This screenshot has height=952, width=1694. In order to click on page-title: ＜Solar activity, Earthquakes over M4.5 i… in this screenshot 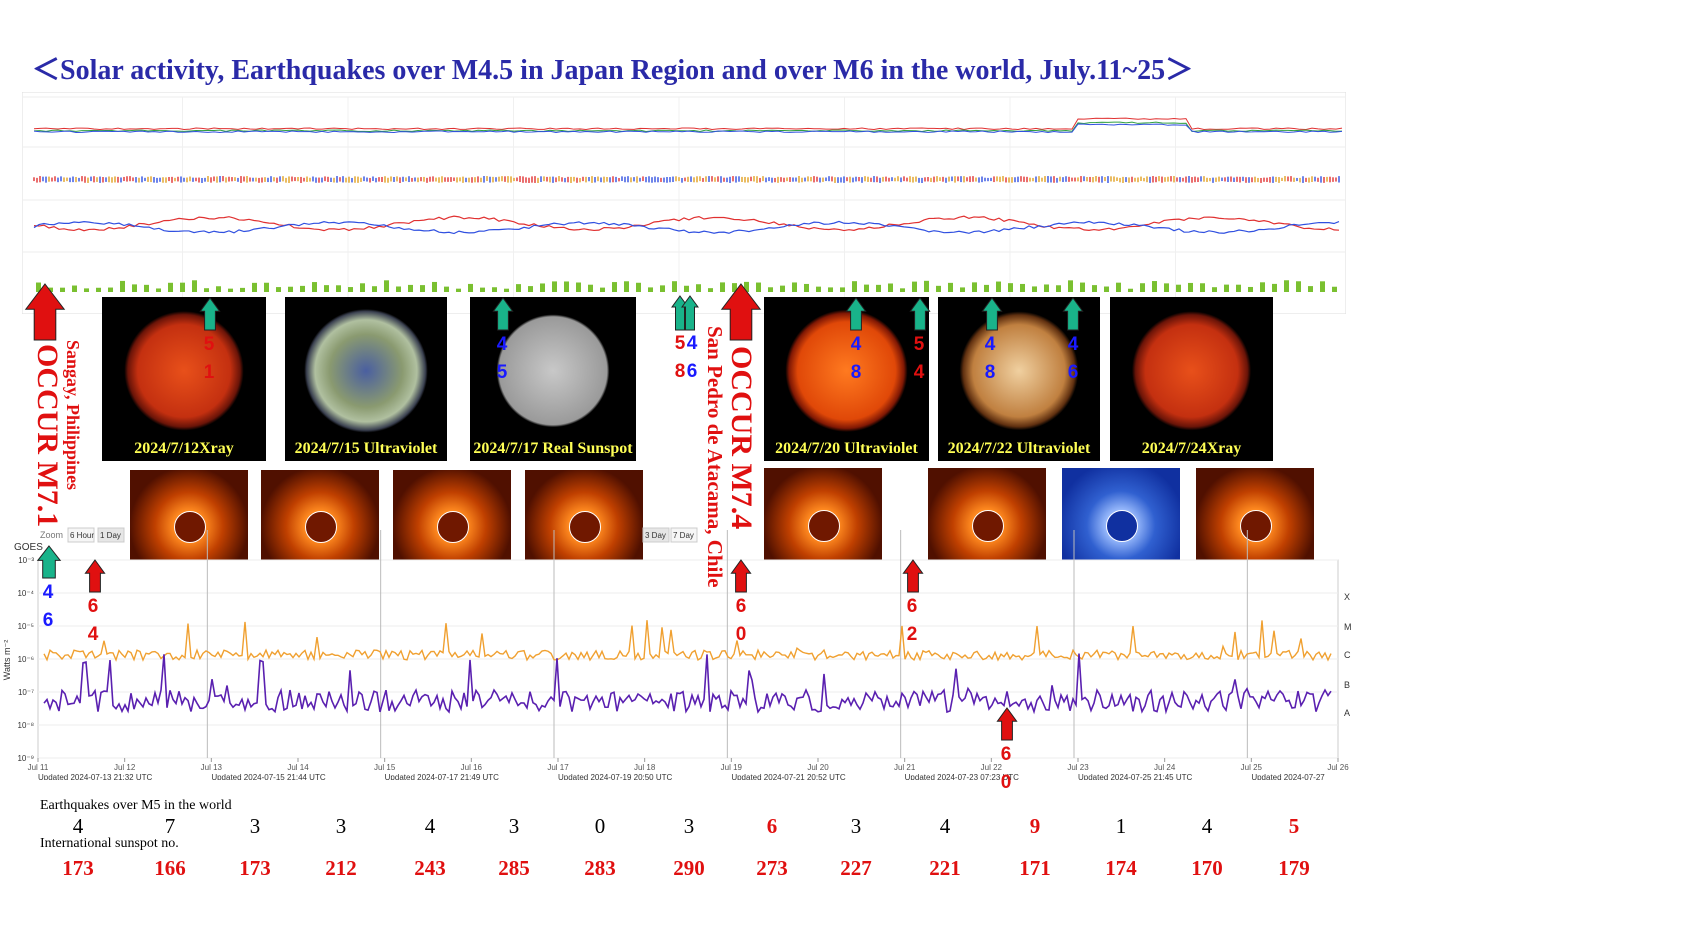, I will do `click(613, 70)`.